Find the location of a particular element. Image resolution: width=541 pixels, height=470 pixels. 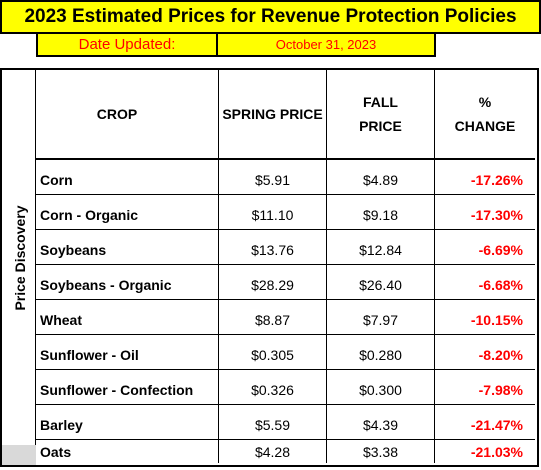

grey-spacer-cell is located at coordinates (18, 456).